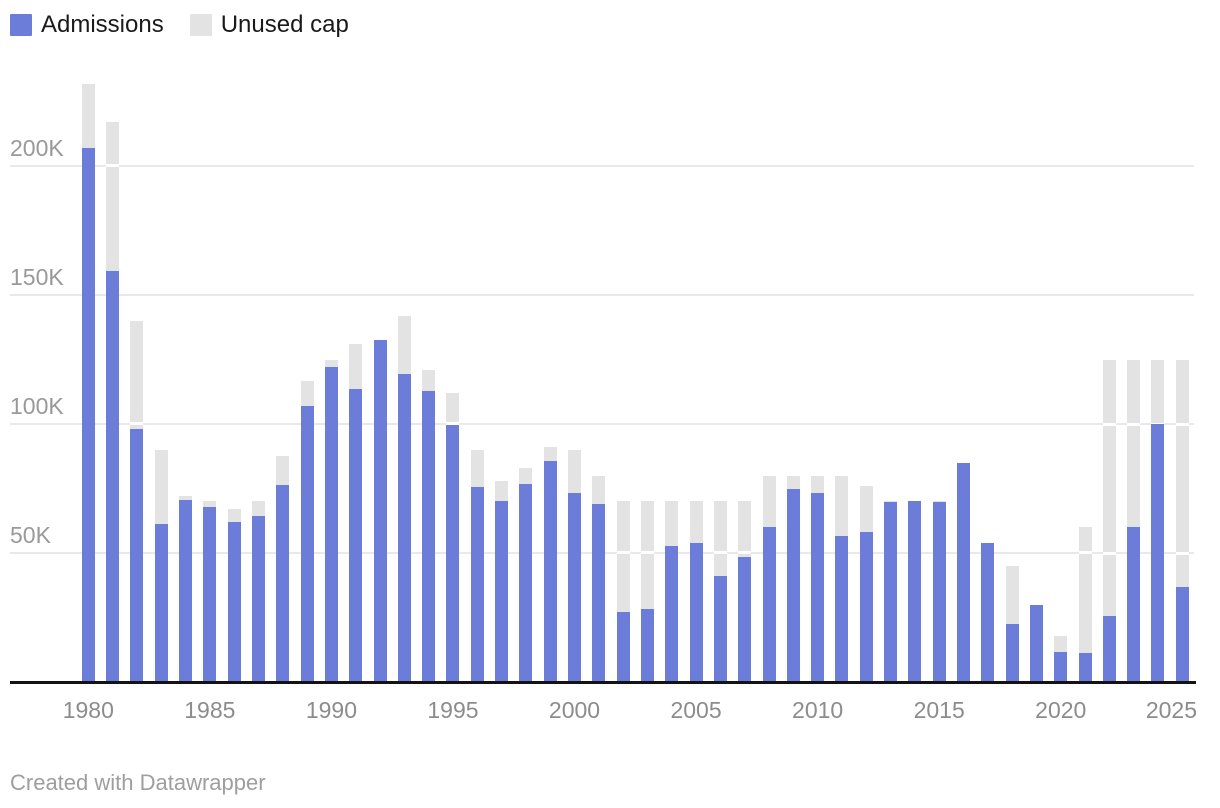 The height and width of the screenshot is (808, 1220). I want to click on bar-admissions-2017, so click(988, 612).